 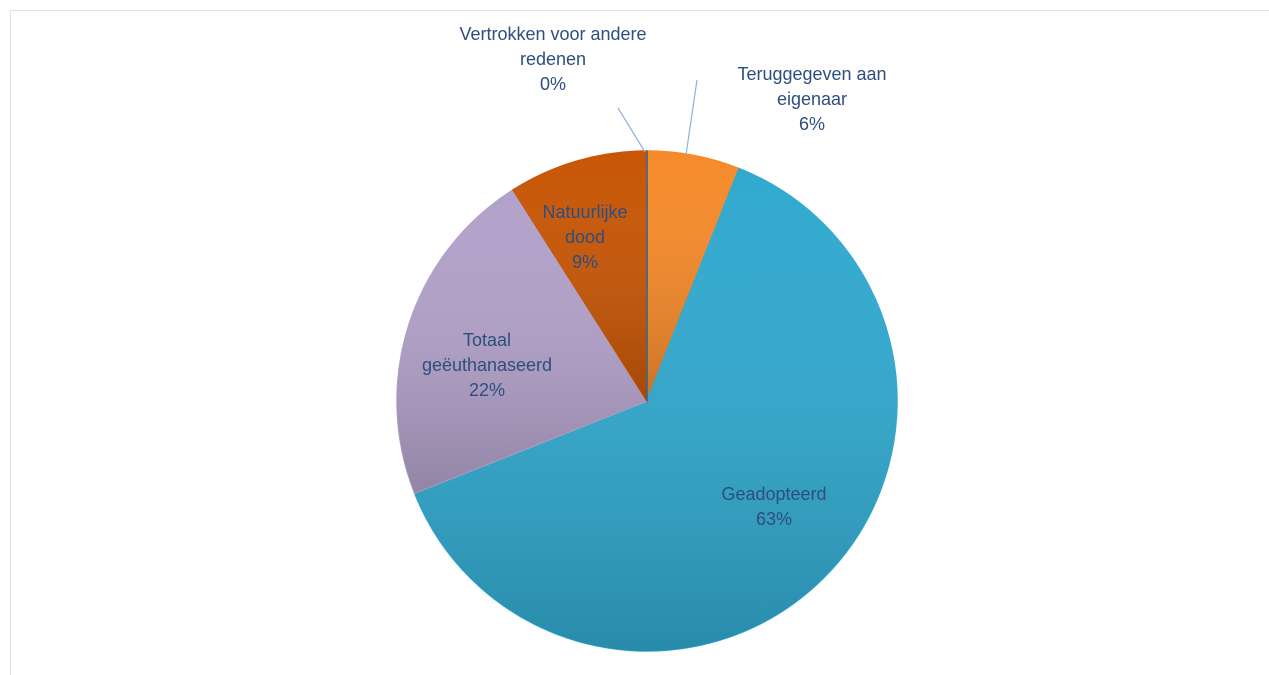 What do you see at coordinates (811, 124) in the screenshot?
I see `value-label: 6%` at bounding box center [811, 124].